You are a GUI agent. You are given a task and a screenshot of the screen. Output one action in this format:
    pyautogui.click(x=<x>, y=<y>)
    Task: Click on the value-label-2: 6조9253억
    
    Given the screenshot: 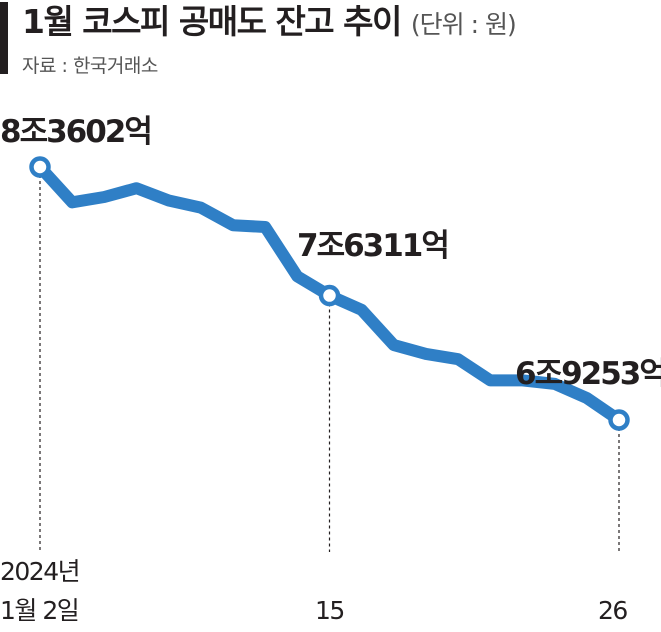 What is the action you would take?
    pyautogui.click(x=588, y=374)
    